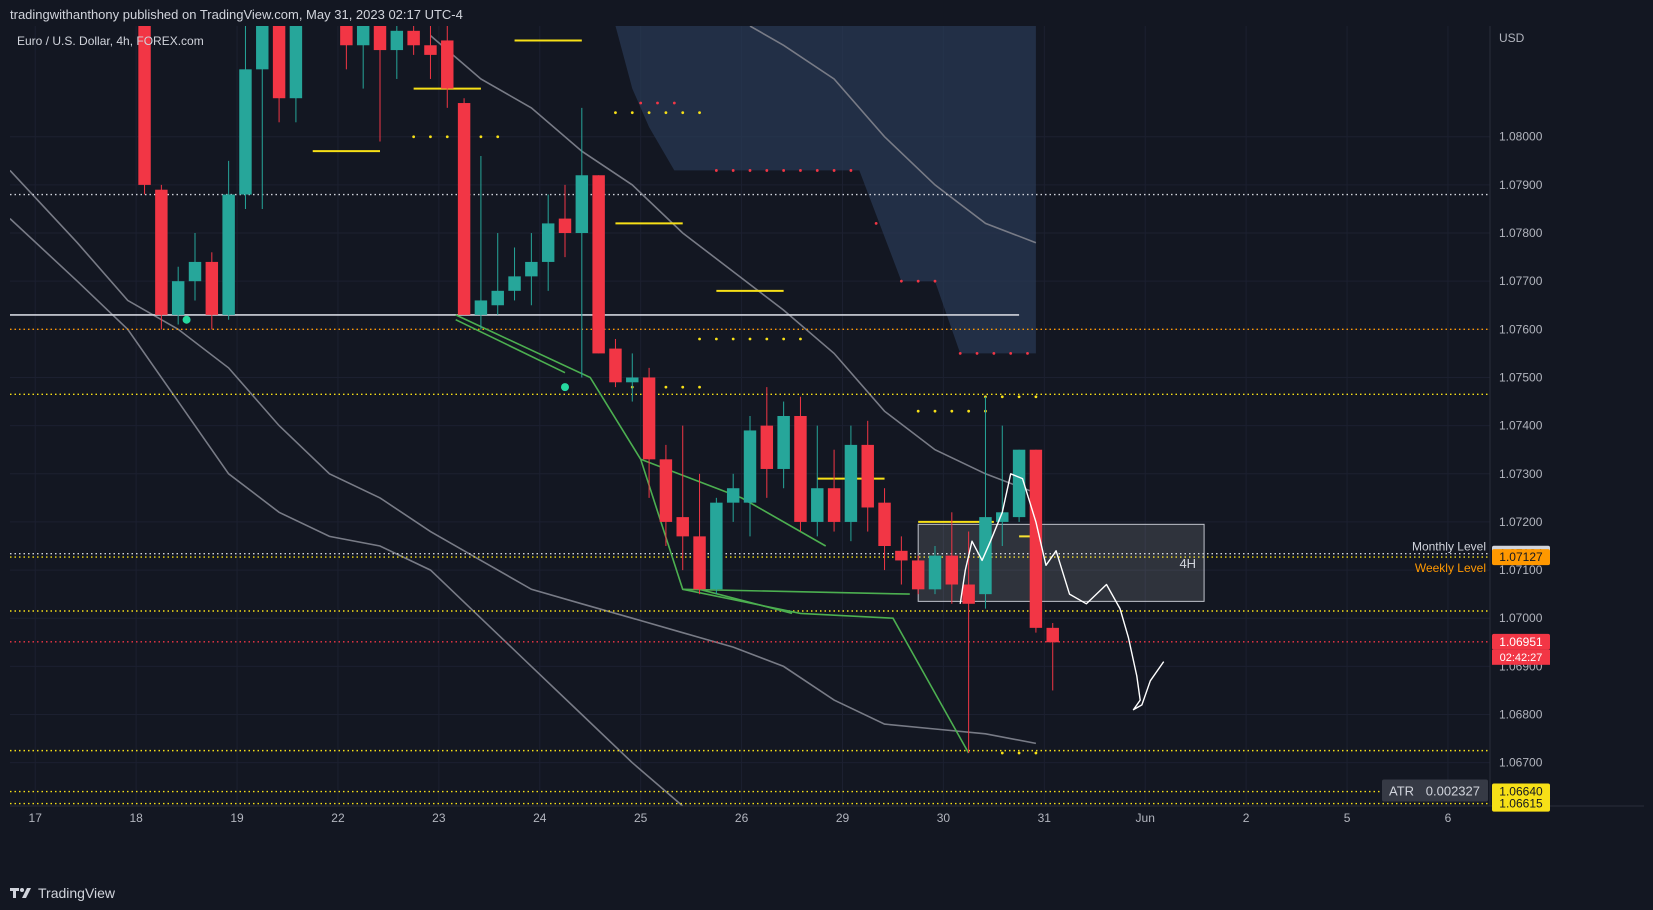 This screenshot has width=1653, height=910. Describe the element at coordinates (1521, 557) in the screenshot. I see `weekly-level-price: 1.07127` at that location.